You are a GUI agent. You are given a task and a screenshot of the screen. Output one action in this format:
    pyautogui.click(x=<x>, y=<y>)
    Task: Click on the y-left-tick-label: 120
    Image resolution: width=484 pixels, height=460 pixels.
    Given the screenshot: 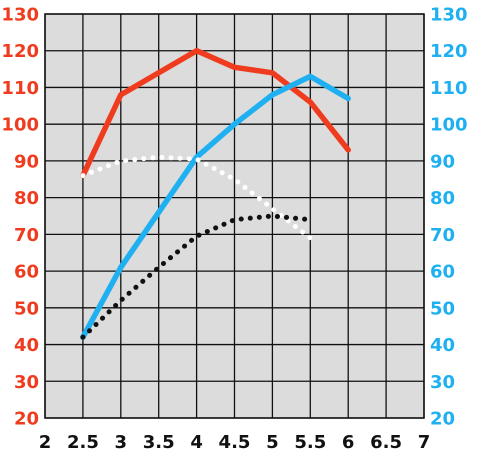 What is the action you would take?
    pyautogui.click(x=20, y=51)
    